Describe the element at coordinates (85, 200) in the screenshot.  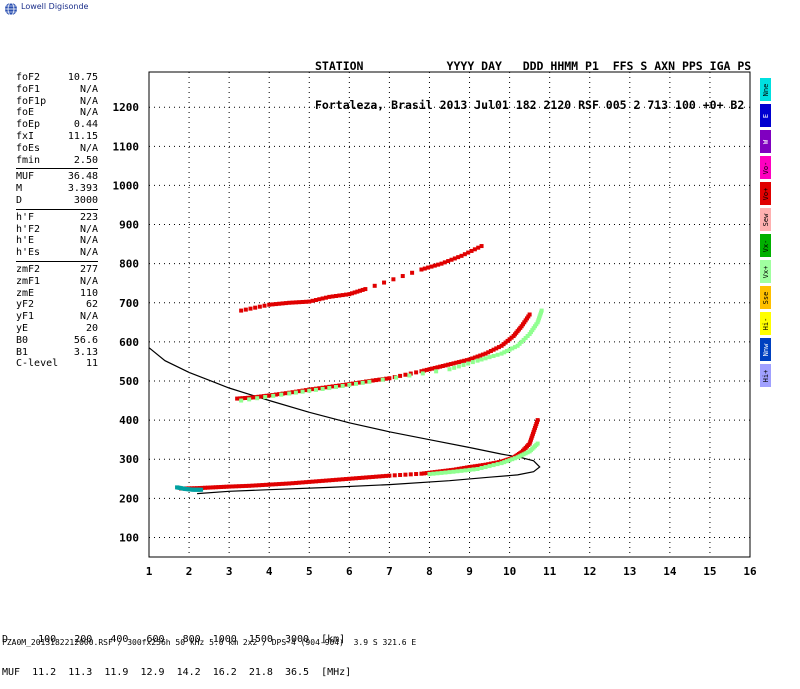
I see `param-value: 3000` at that location.